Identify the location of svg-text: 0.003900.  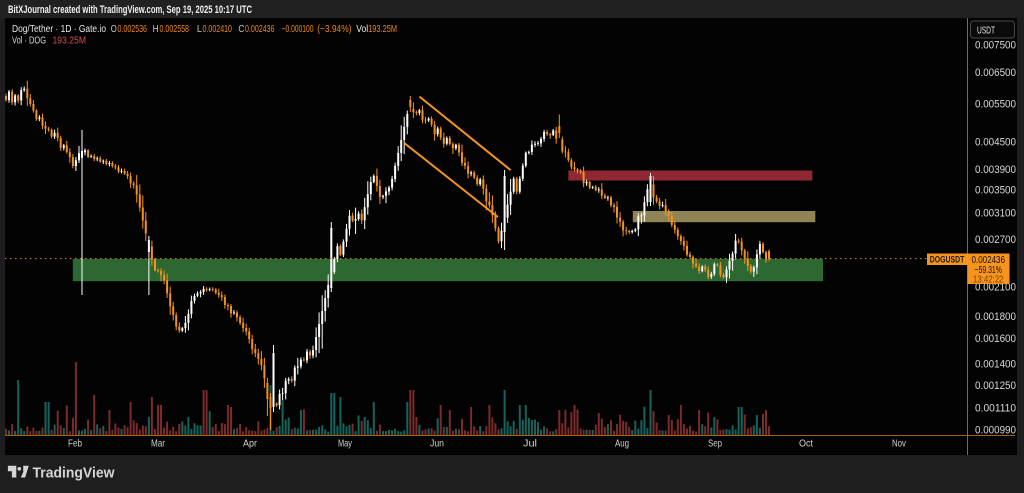
(995, 170).